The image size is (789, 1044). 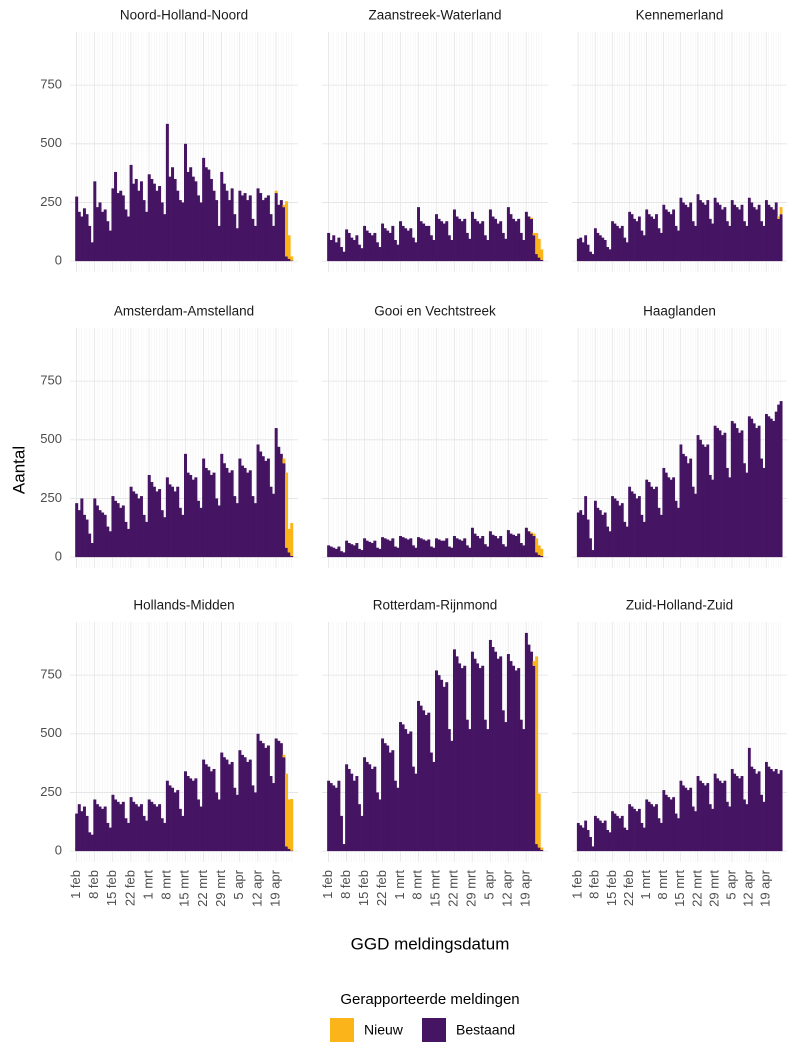 I want to click on x-tick-label: 8 mrt, so click(x=417, y=885).